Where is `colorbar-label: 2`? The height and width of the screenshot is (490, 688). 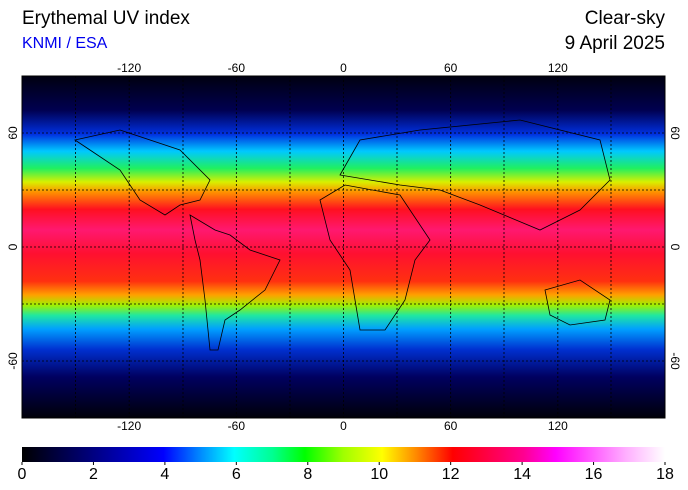 colorbar-label: 2 is located at coordinates (93, 474).